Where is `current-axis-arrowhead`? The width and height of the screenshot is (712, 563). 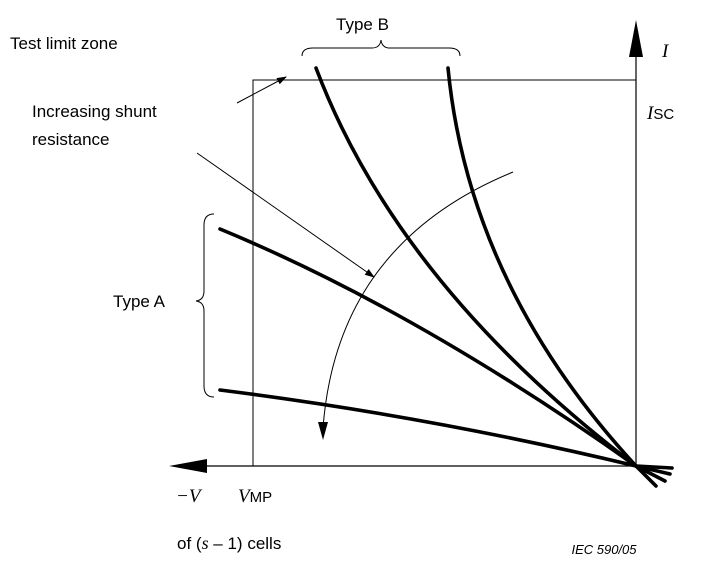
current-axis-arrowhead is located at coordinates (636, 38).